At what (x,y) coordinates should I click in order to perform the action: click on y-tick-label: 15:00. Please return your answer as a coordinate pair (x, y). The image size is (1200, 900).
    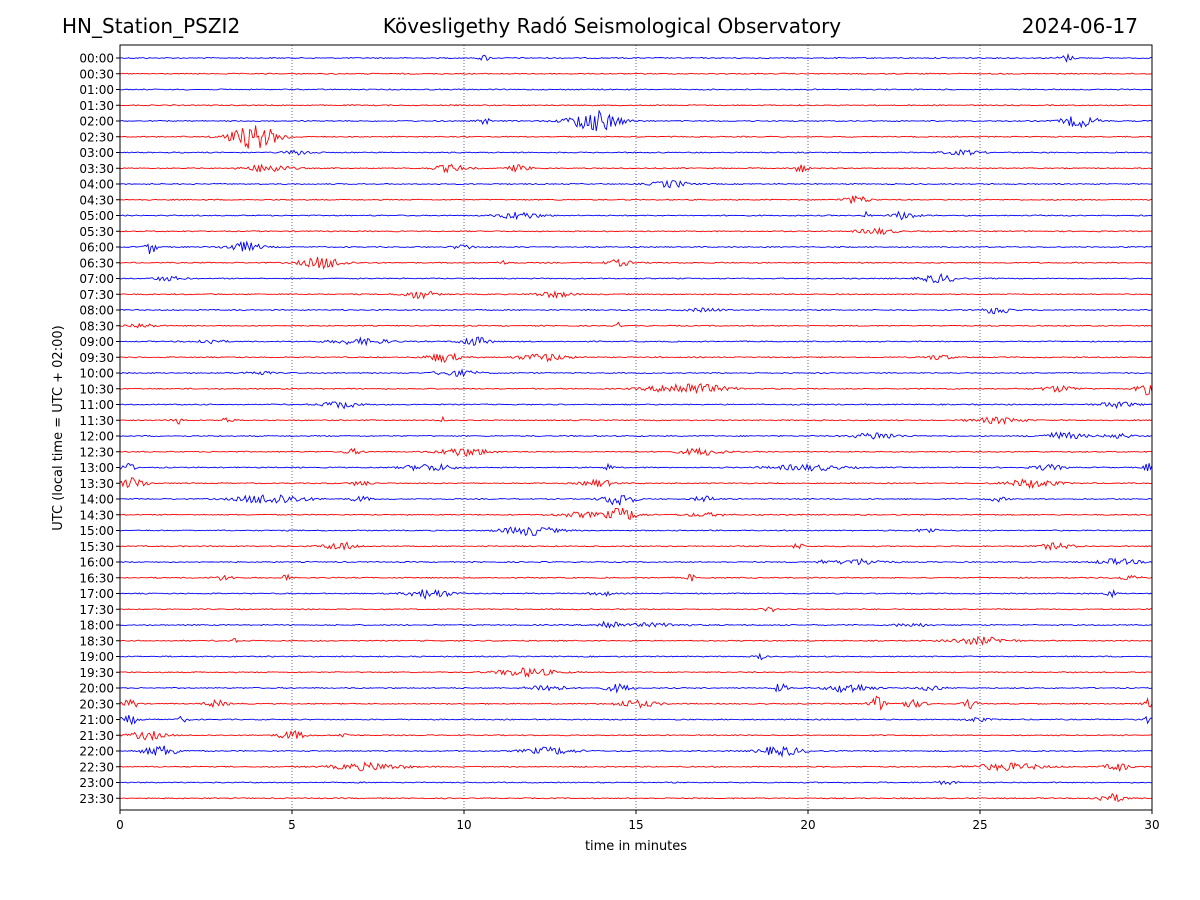
    Looking at the image, I should click on (96, 531).